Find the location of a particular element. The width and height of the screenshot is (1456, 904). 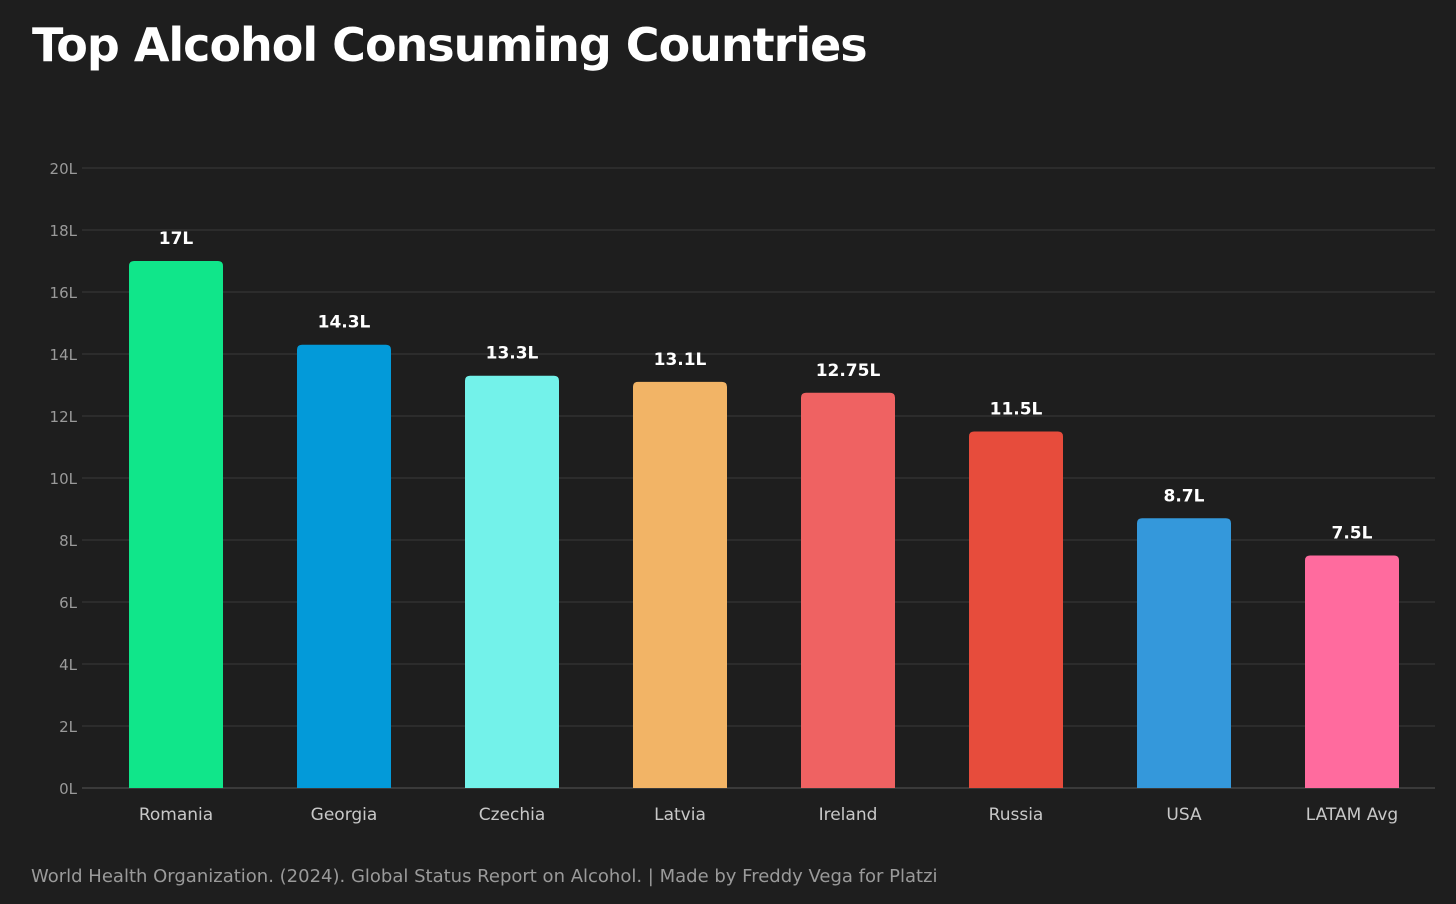

y-tick-label: 18L is located at coordinates (64, 231).